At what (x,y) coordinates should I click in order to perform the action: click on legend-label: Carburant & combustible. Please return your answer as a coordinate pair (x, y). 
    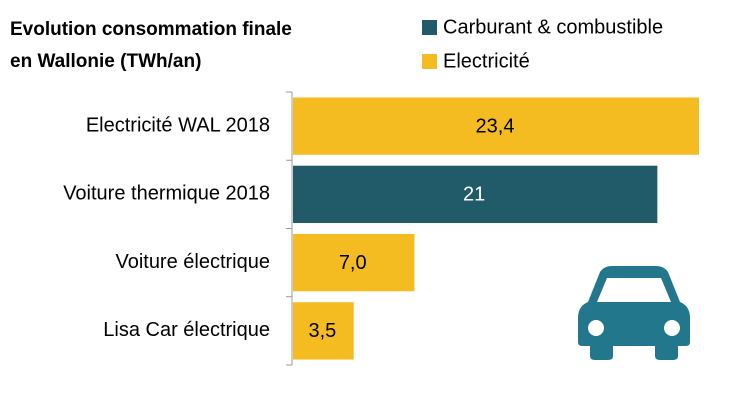
    Looking at the image, I should click on (553, 27).